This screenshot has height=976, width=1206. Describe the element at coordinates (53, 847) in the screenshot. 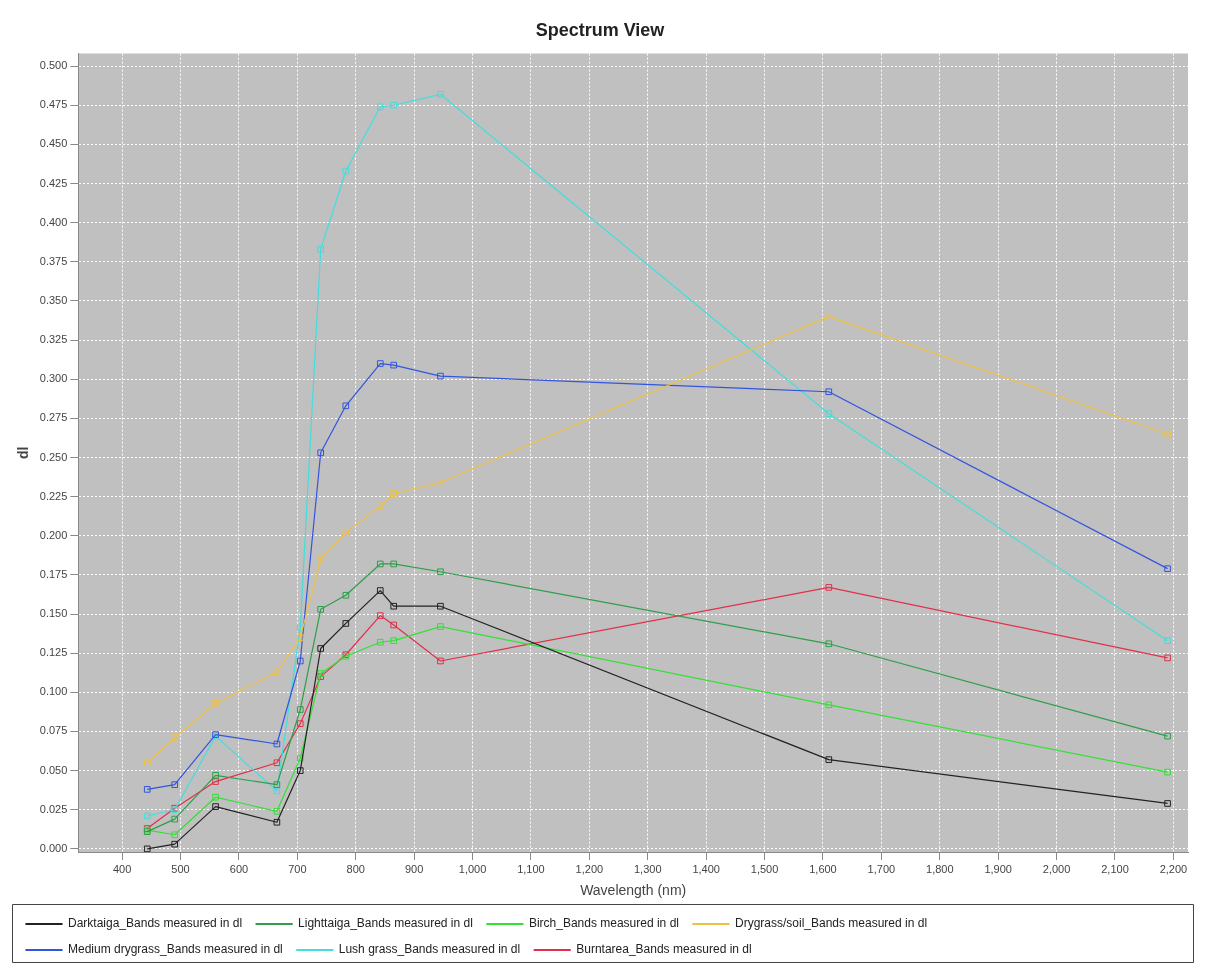

I see `y-tick-label: 0.000` at that location.